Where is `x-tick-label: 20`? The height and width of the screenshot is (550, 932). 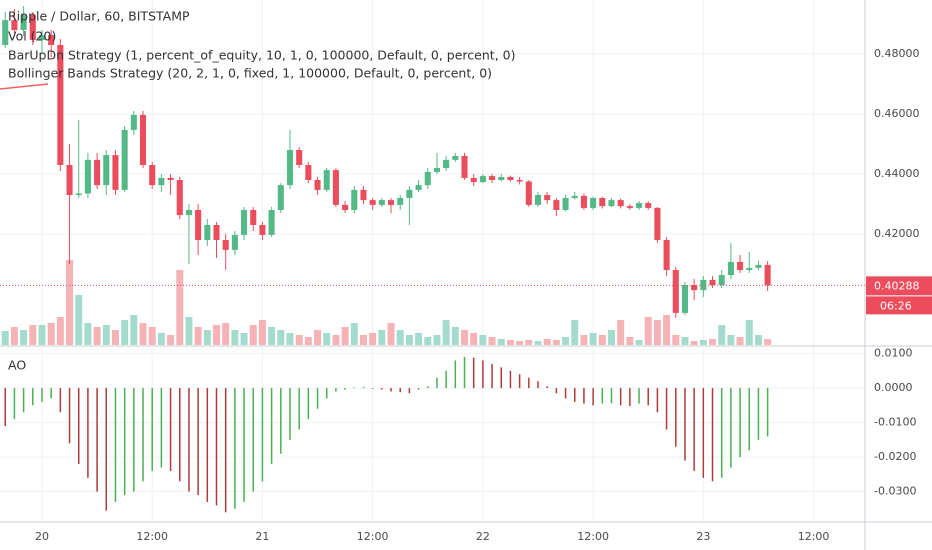
x-tick-label: 20 is located at coordinates (42, 536).